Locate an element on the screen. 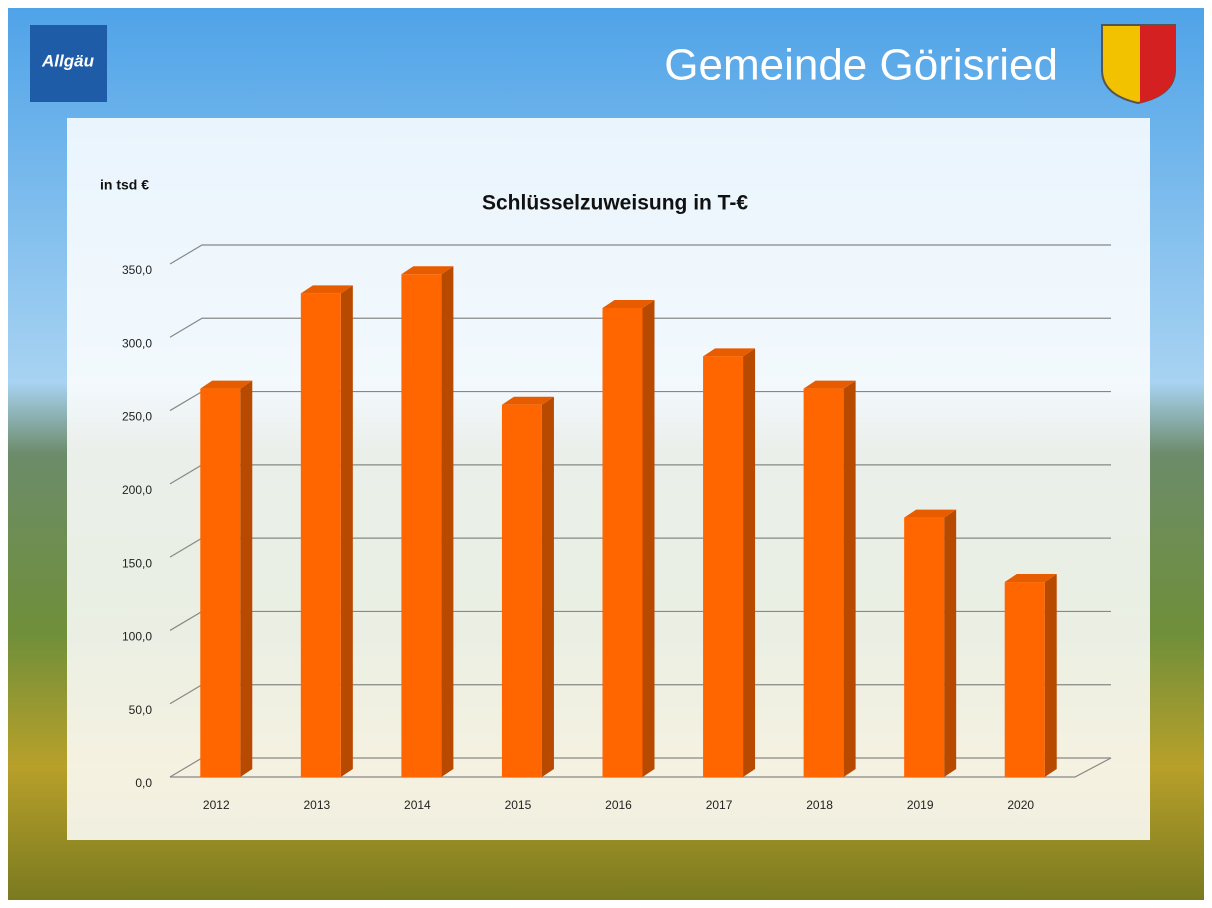 The width and height of the screenshot is (1212, 908). logo-box is located at coordinates (68, 63).